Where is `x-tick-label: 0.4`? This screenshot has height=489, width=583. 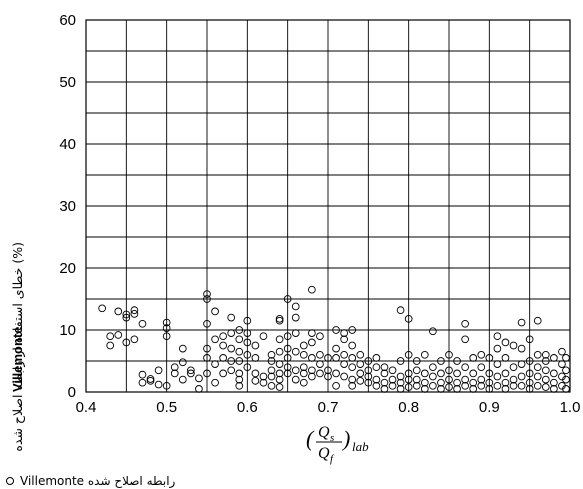
x-tick-label: 0.4 is located at coordinates (86, 407).